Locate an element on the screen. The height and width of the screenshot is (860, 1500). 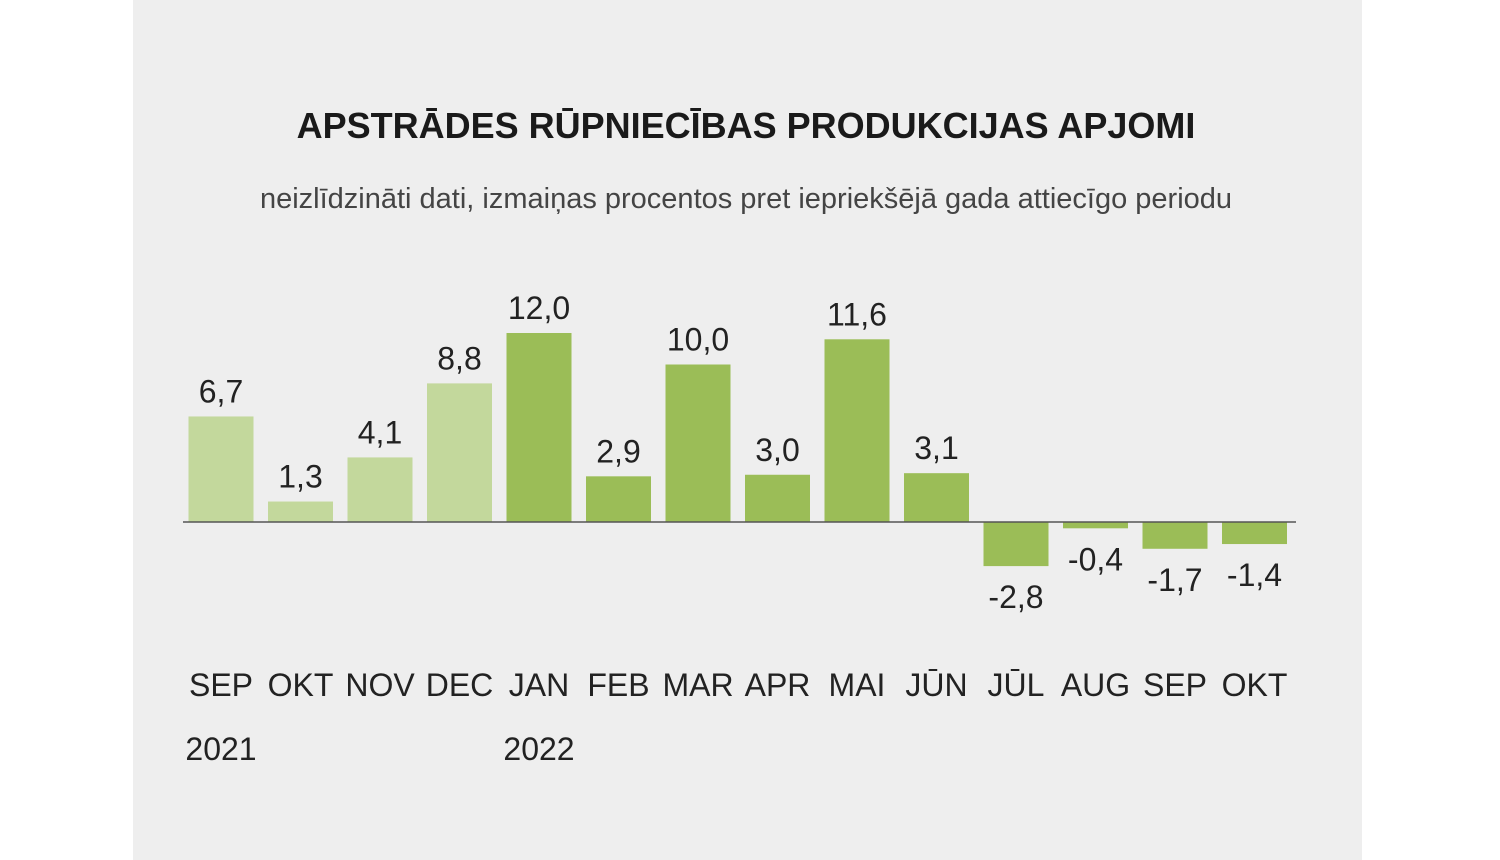
data-label: 11,6 is located at coordinates (857, 314).